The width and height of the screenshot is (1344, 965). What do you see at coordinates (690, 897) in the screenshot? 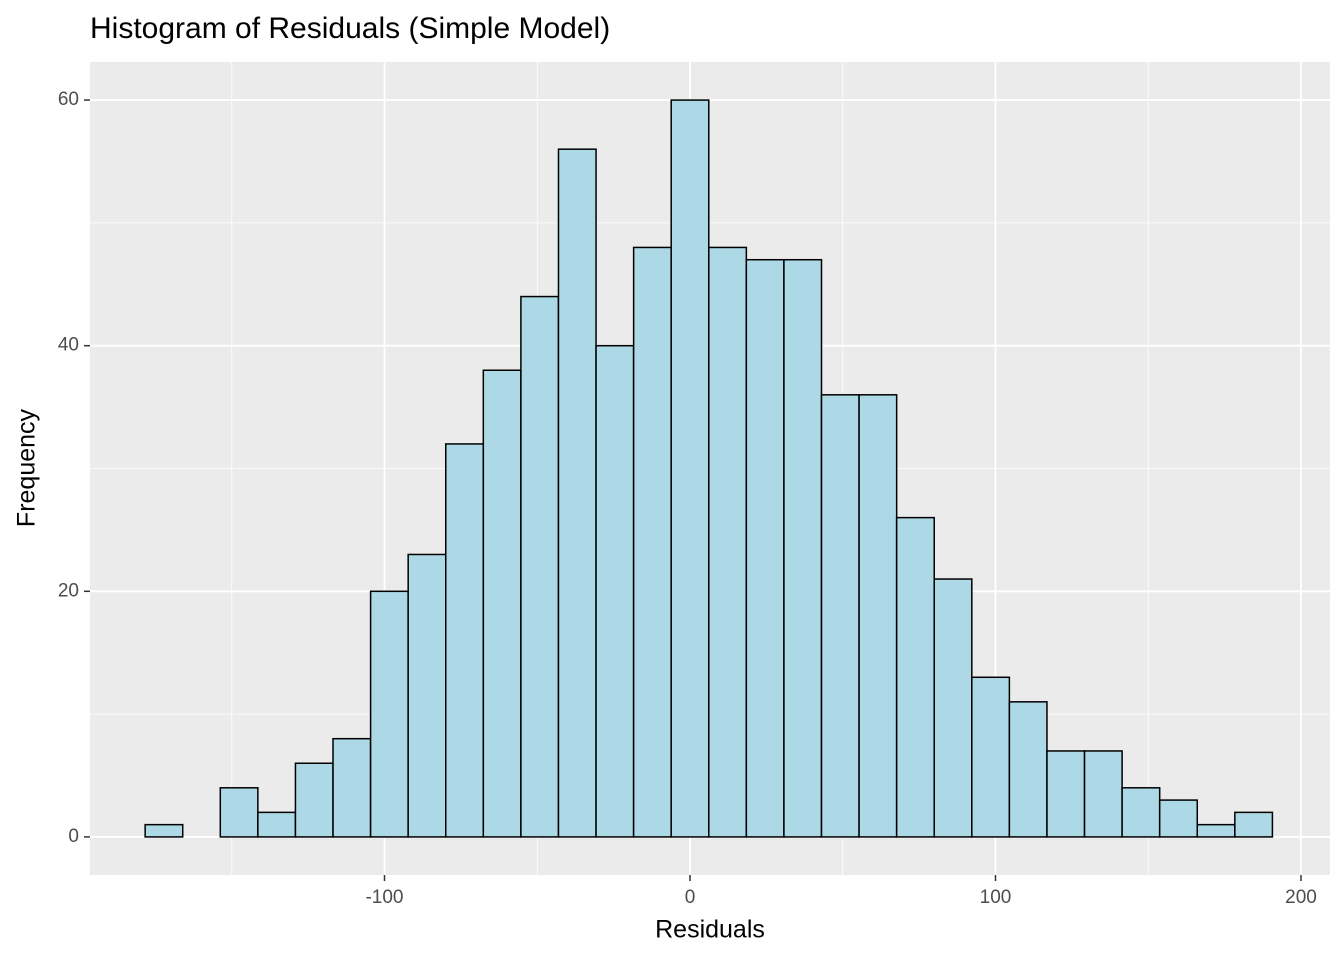
I see `x-tick-label: 0` at bounding box center [690, 897].